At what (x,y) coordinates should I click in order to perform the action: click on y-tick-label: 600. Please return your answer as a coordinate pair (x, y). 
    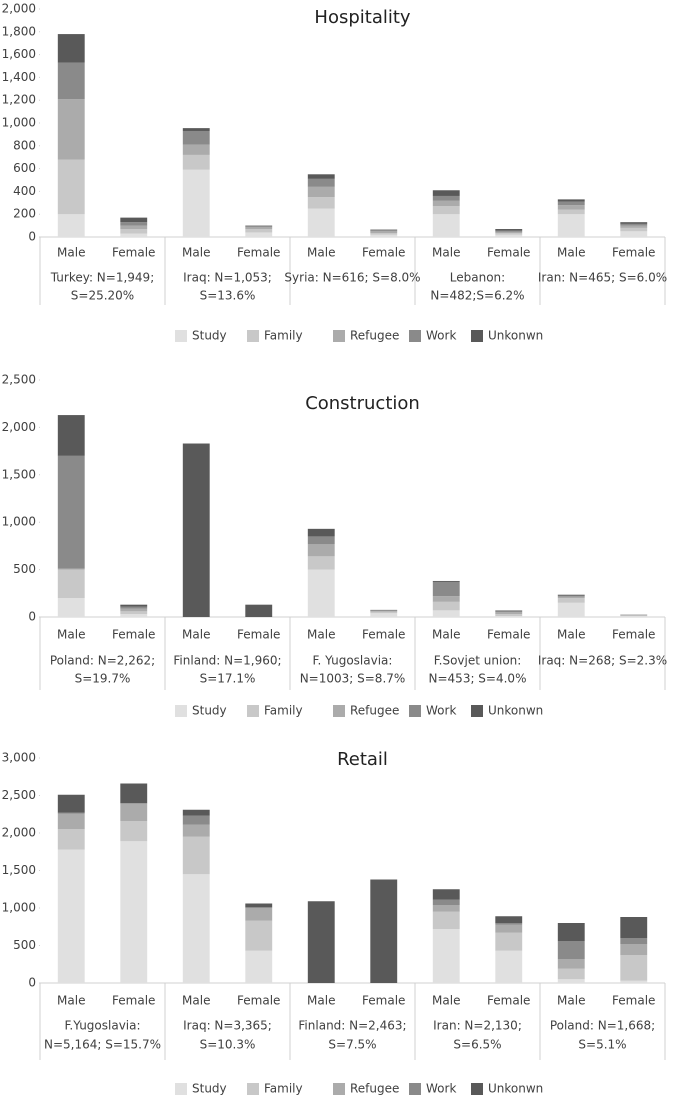
    Looking at the image, I should click on (24, 168).